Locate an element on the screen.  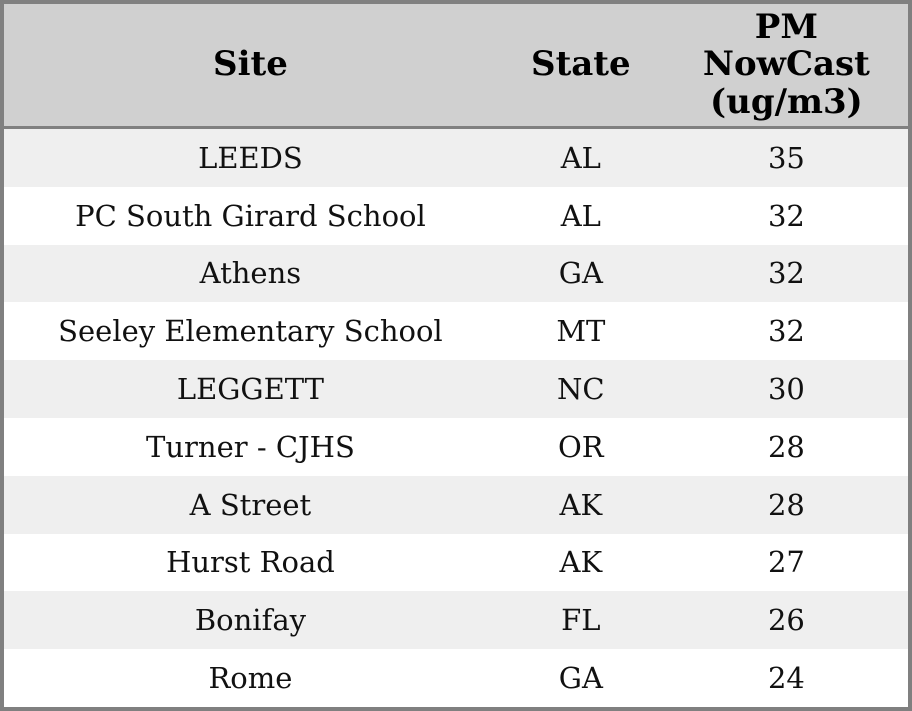
site-cell: Rome is located at coordinates (249, 679).